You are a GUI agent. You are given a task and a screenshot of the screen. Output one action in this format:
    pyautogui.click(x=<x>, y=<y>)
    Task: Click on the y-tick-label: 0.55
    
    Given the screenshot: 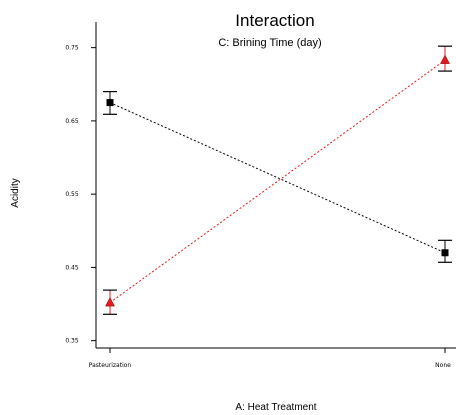 What is the action you would take?
    pyautogui.click(x=72, y=194)
    